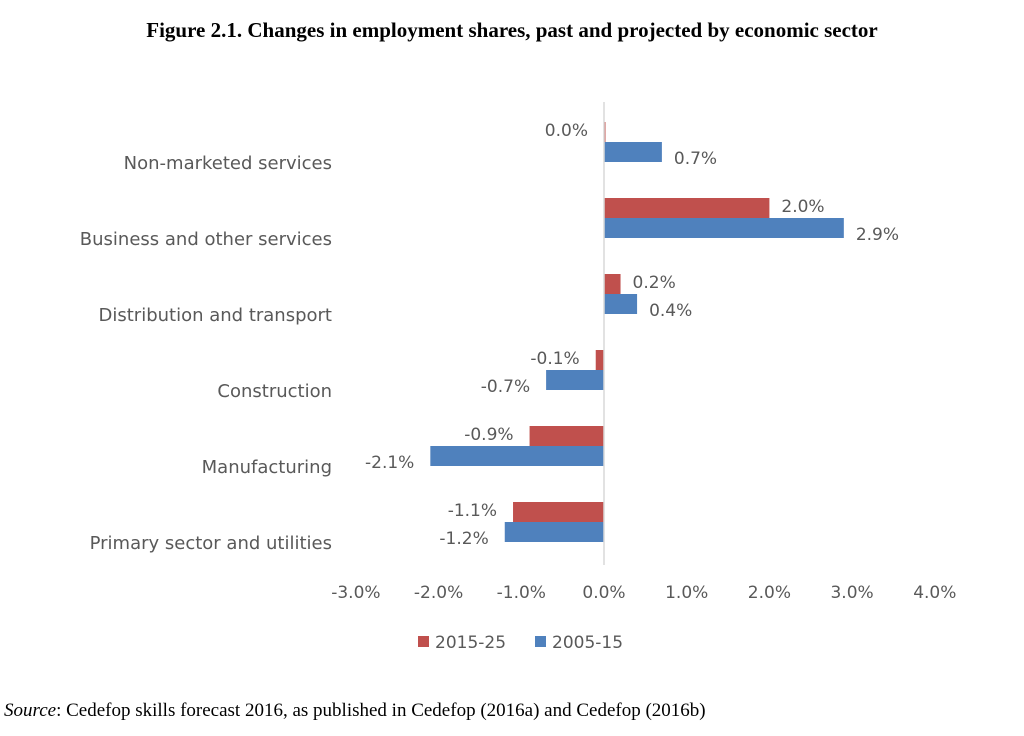  What do you see at coordinates (686, 593) in the screenshot?
I see `x-tick-label: 1.0%` at bounding box center [686, 593].